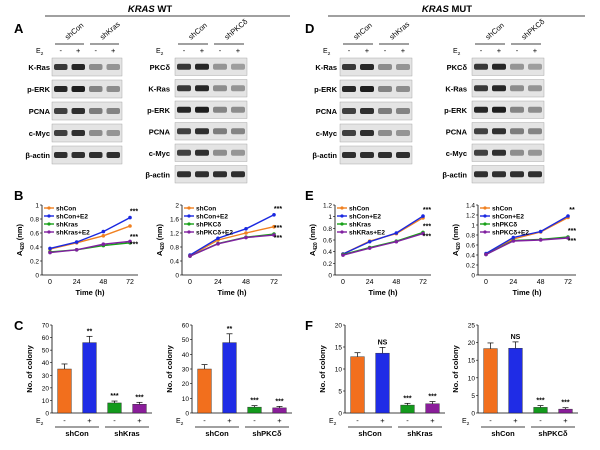  What do you see at coordinates (472, 378) in the screenshot?
I see `y-tick-label: 10` at bounding box center [472, 378].